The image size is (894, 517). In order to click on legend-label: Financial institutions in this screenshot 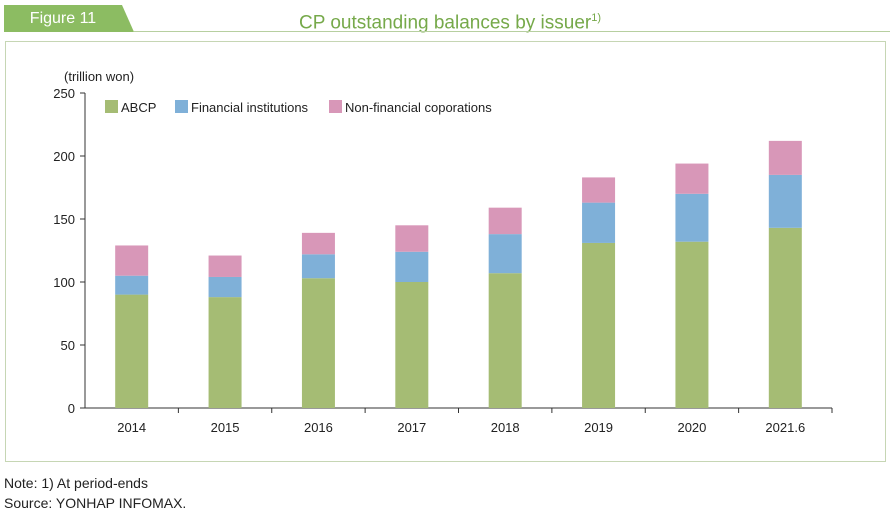, I will do `click(250, 107)`.